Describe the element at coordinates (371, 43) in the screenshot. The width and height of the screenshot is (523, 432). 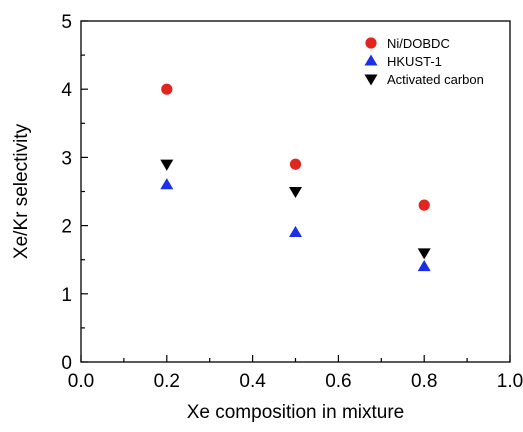
I see `legend-marker-ni-dobdc` at that location.